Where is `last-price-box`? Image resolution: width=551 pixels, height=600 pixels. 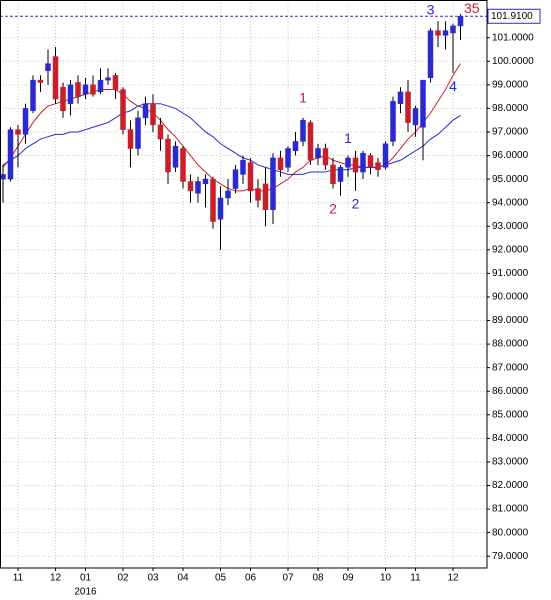 last-price-box is located at coordinates (514, 16).